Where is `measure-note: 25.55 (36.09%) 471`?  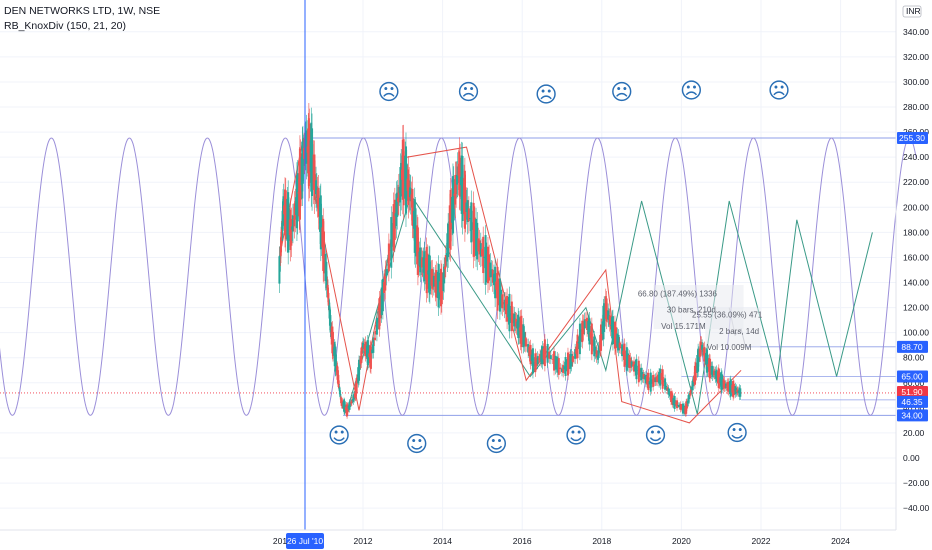
measure-note: 25.55 (36.09%) 471 is located at coordinates (727, 315).